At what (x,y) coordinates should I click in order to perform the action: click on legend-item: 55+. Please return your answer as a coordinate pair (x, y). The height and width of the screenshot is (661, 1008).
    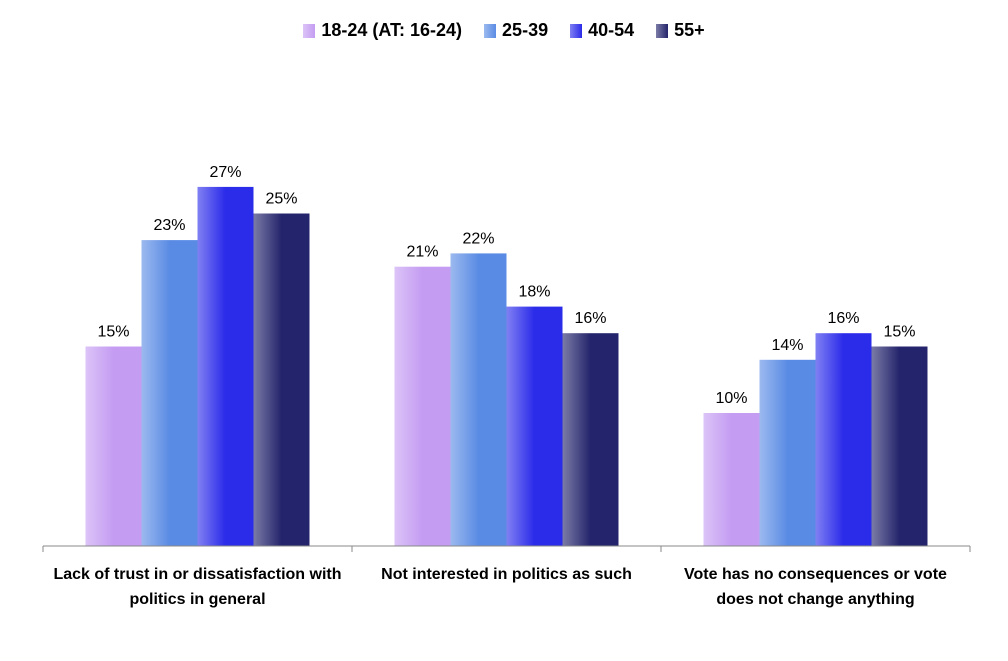
    Looking at the image, I should click on (680, 30).